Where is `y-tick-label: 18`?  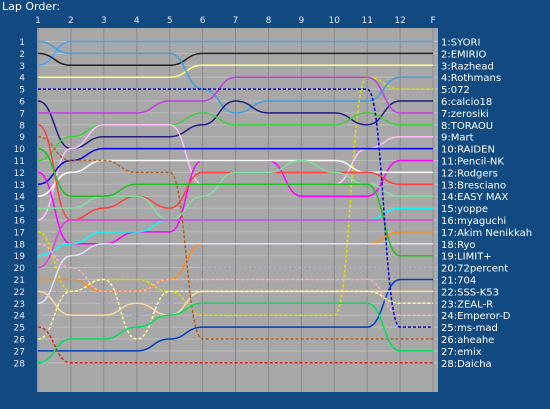
y-tick-label: 18 is located at coordinates (20, 245).